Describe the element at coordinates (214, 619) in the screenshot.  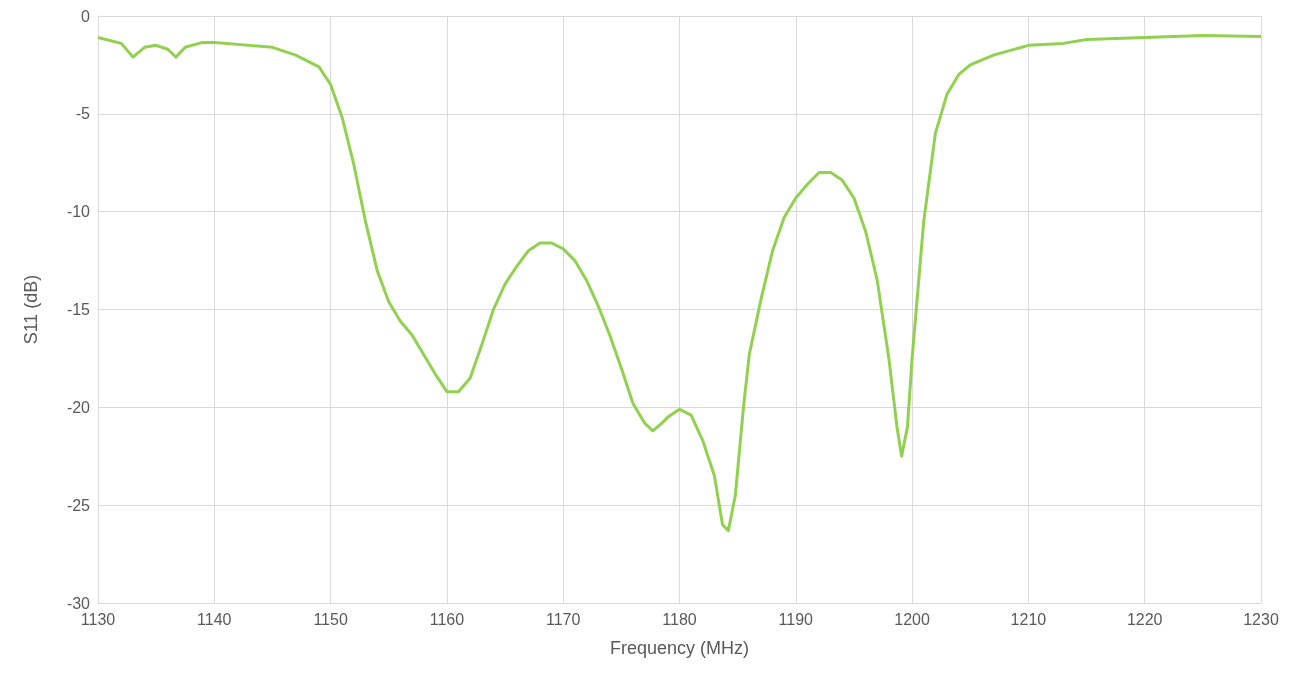
I see `x-tick-label: 1140` at that location.